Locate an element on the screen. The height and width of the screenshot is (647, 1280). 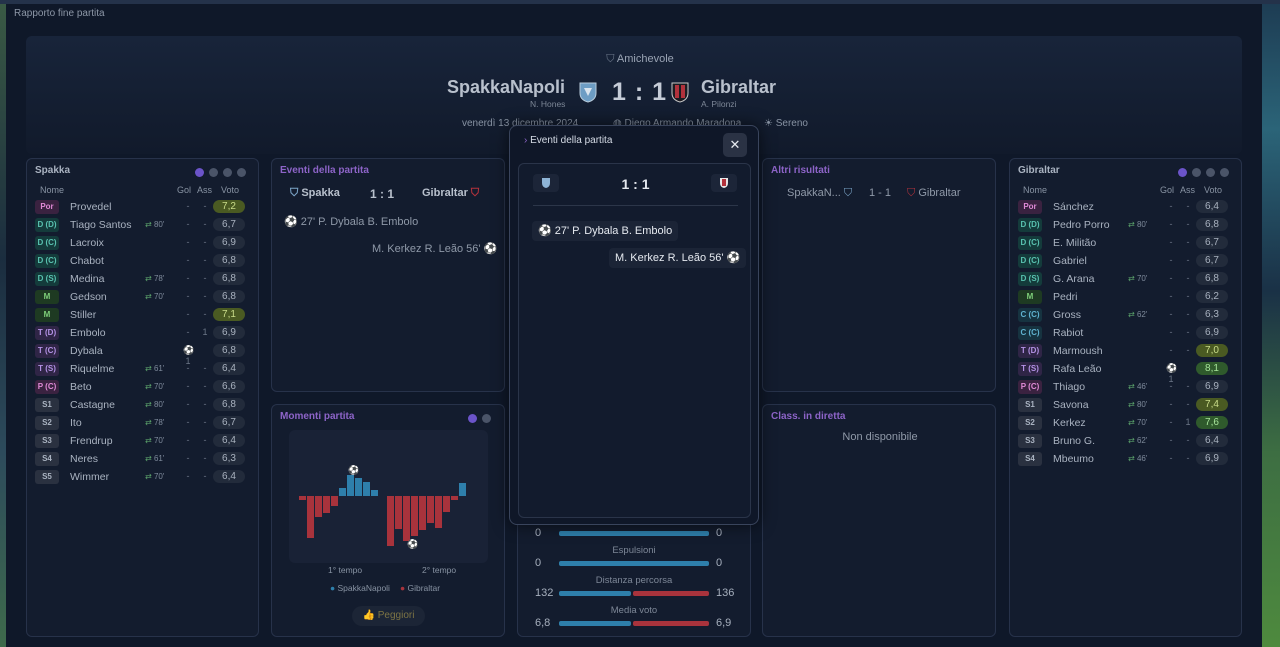
position-badge: C (C) is located at coordinates (1030, 333).